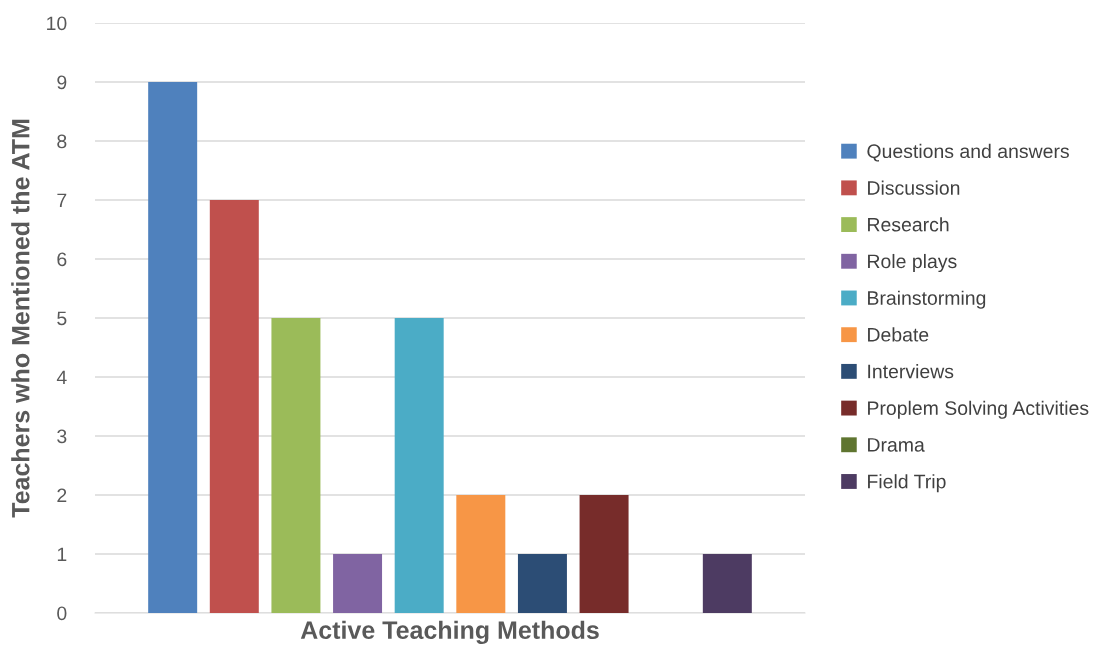  Describe the element at coordinates (914, 187) in the screenshot. I see `legend-label: Discussion` at that location.